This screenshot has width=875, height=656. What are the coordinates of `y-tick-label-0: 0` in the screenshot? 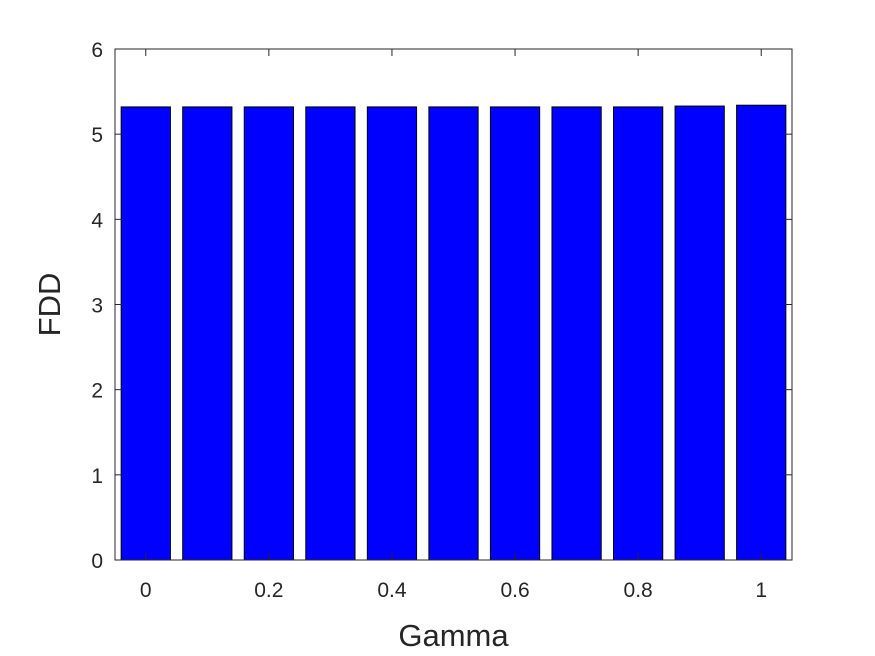 It's located at (97, 561).